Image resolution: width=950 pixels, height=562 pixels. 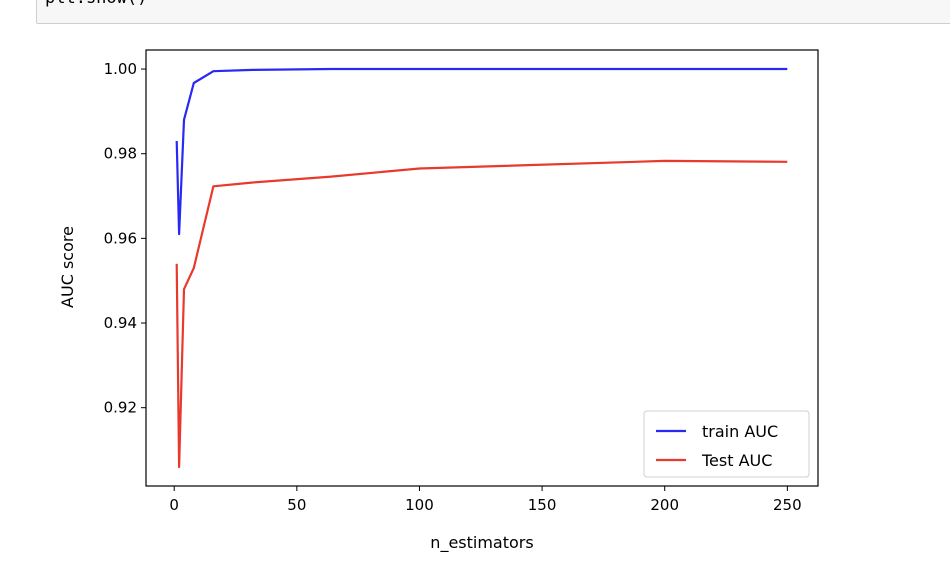 I want to click on code-cell: plt.show(), so click(x=493, y=12).